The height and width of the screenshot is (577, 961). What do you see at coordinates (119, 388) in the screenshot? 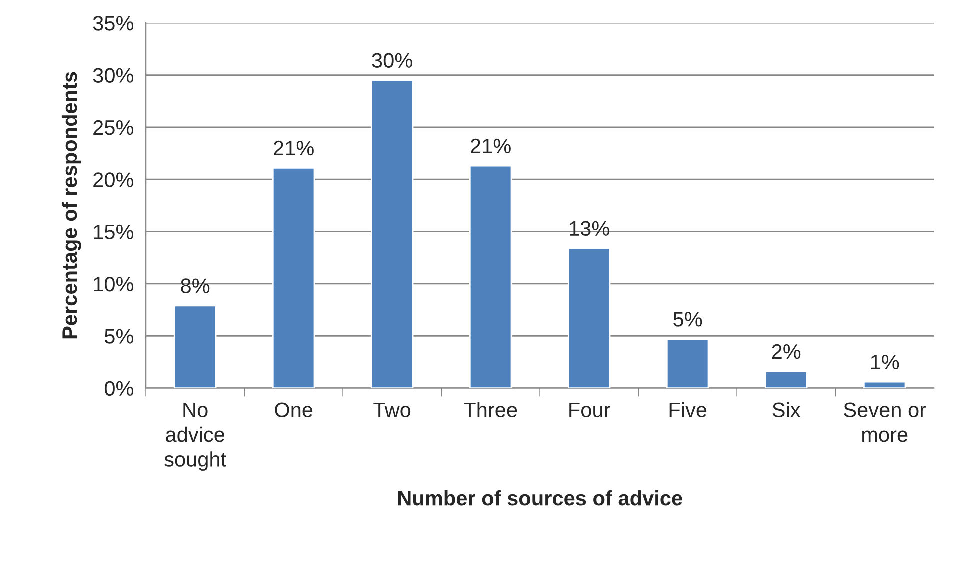
I see `y-tick-label: 0%` at bounding box center [119, 388].